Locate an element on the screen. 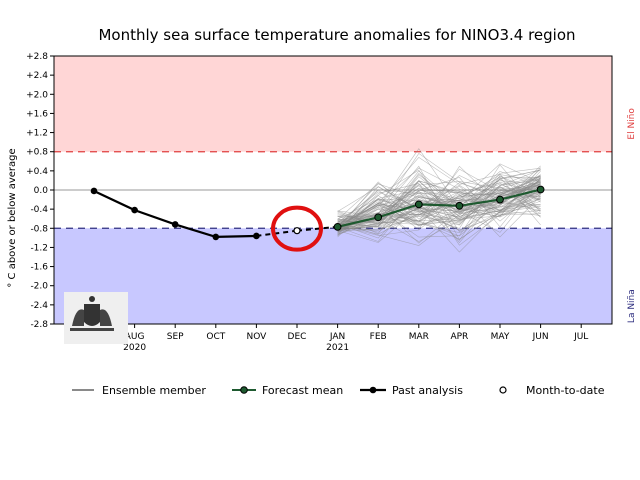 This screenshot has width=640, height=480. x-year-label: 2020 is located at coordinates (134, 348).